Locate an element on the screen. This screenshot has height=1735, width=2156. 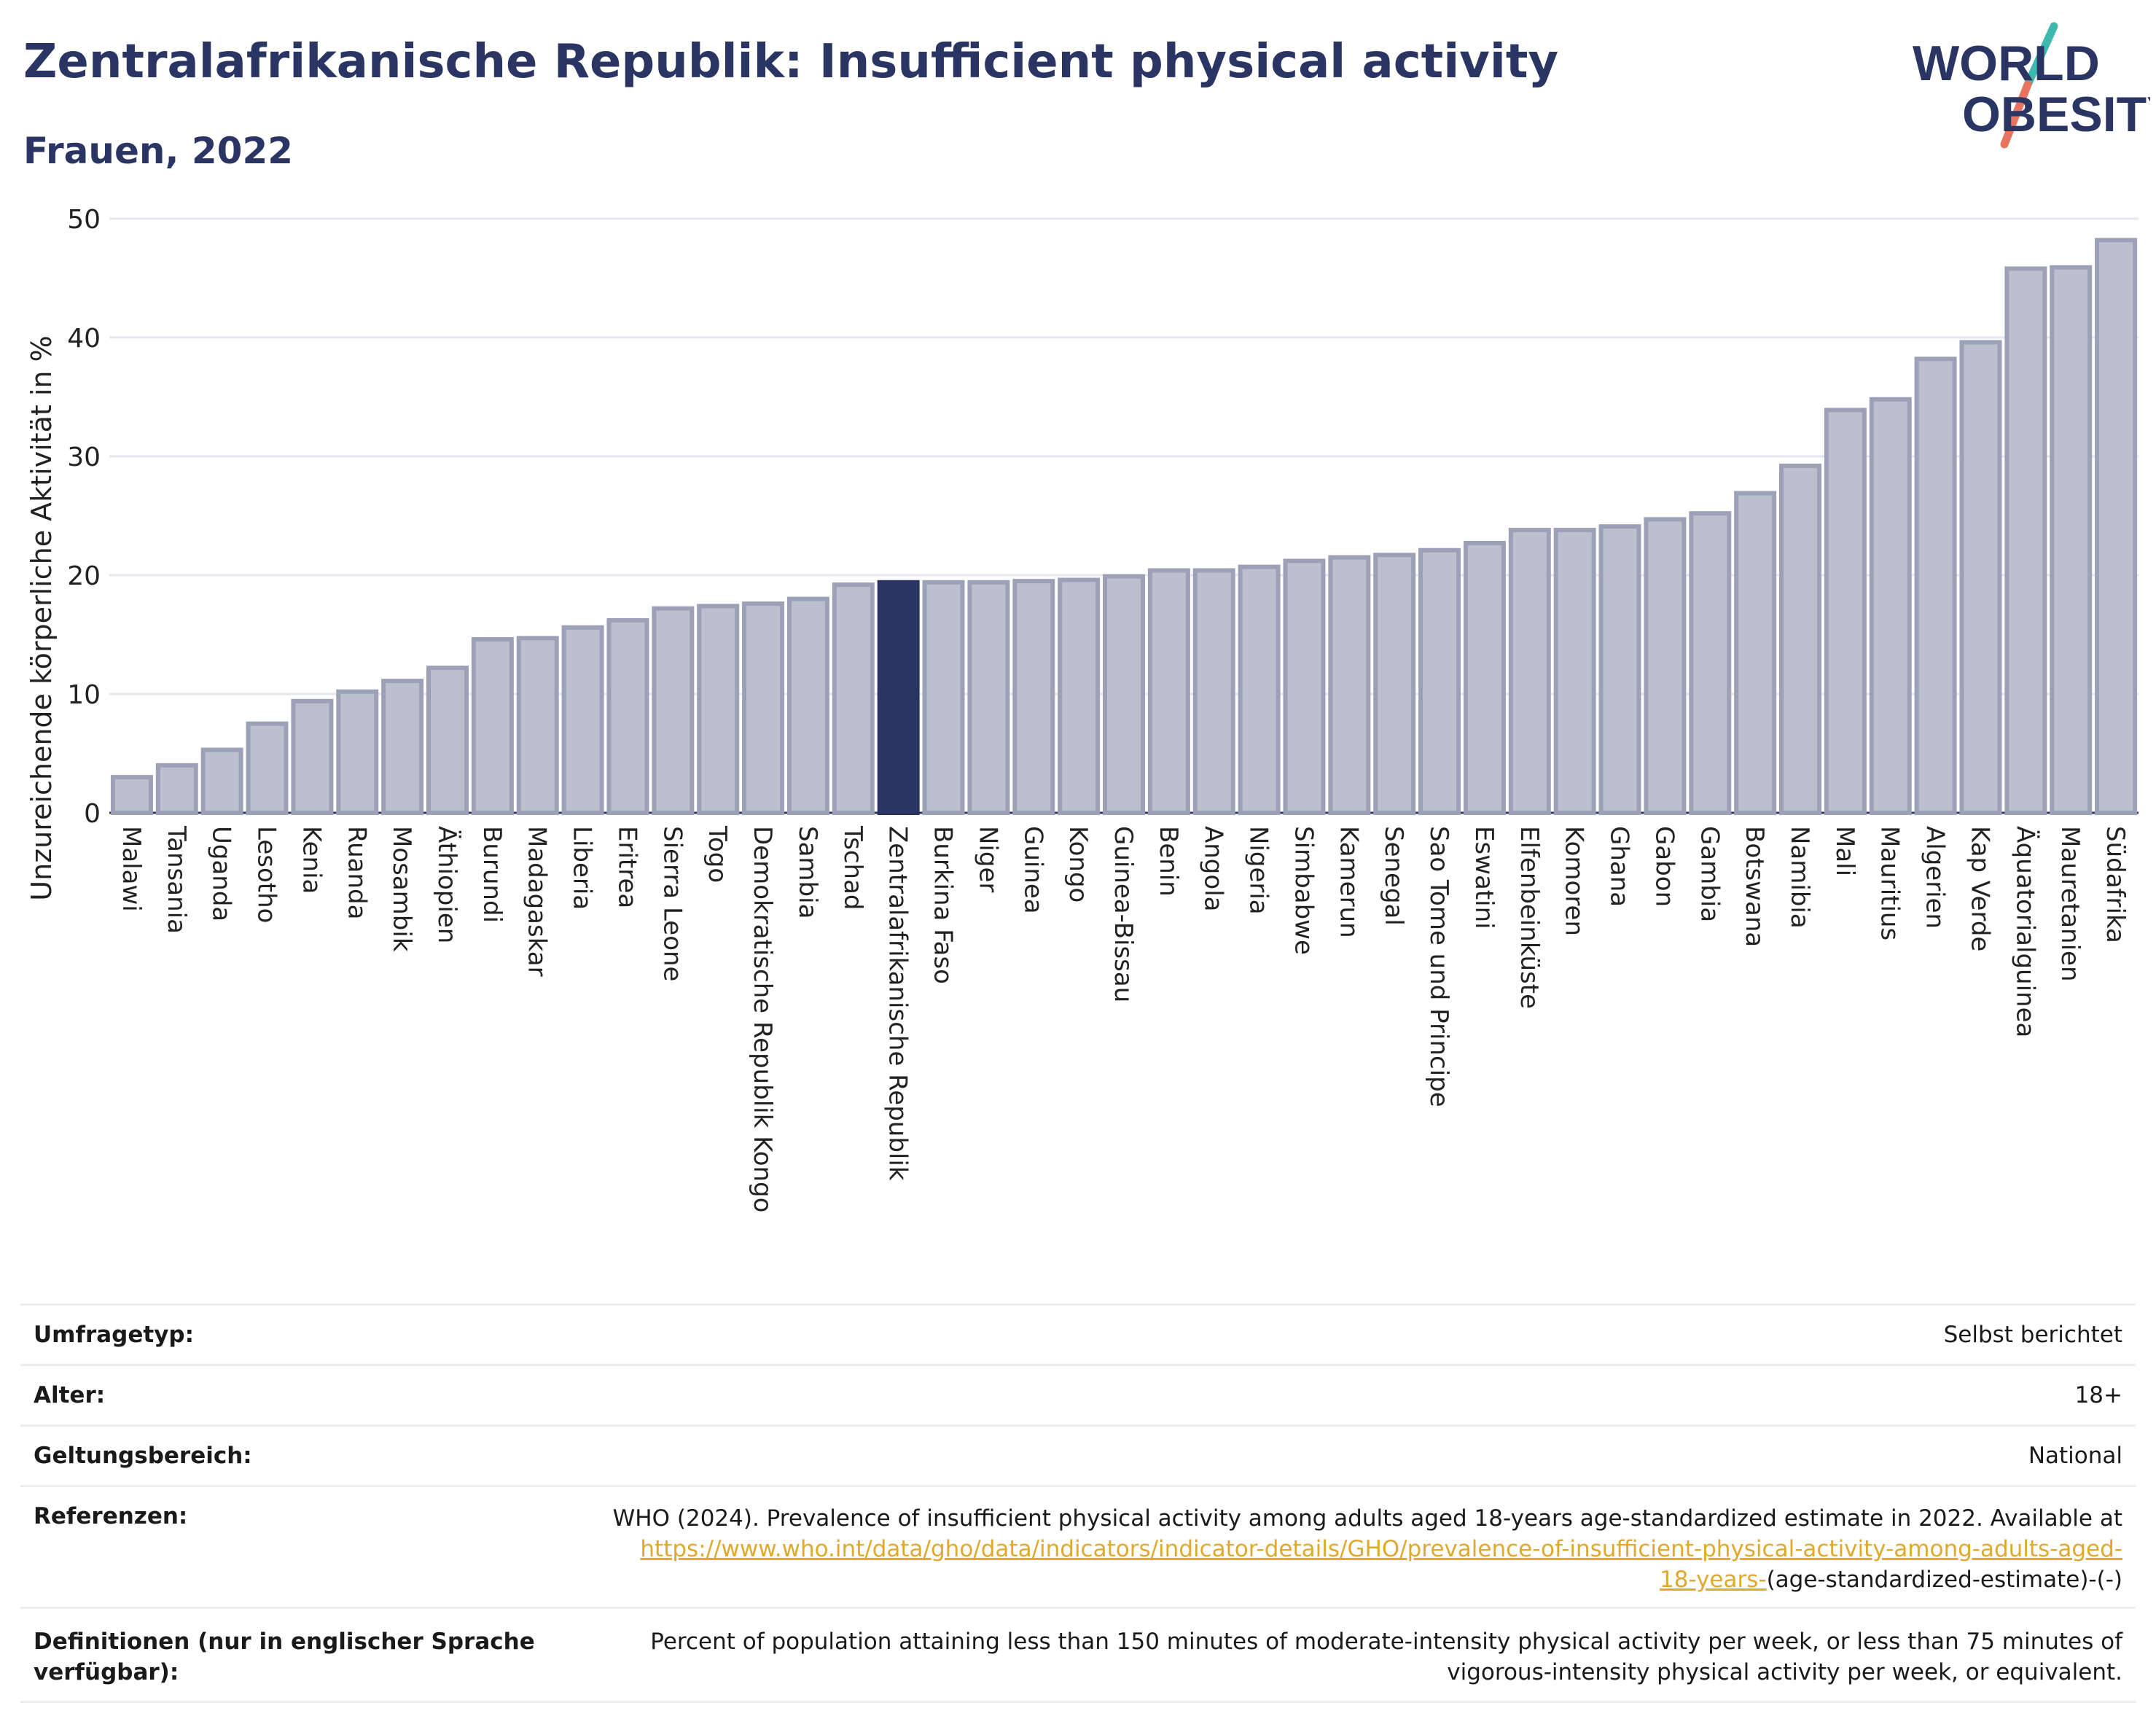
x-tick-label: Südafrika is located at coordinates (2116, 885).